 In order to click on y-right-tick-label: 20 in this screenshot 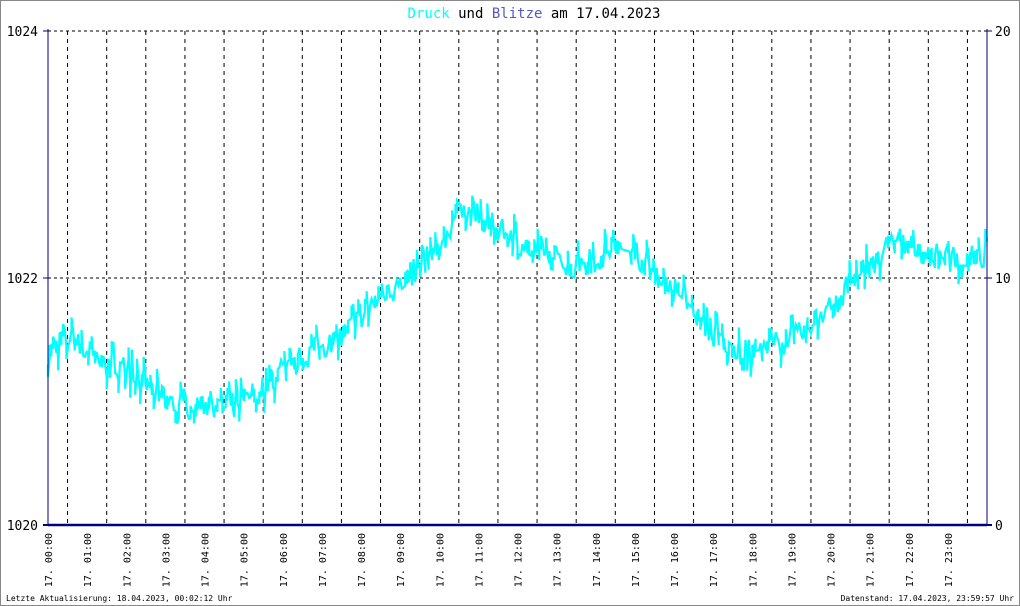, I will do `click(1003, 32)`.